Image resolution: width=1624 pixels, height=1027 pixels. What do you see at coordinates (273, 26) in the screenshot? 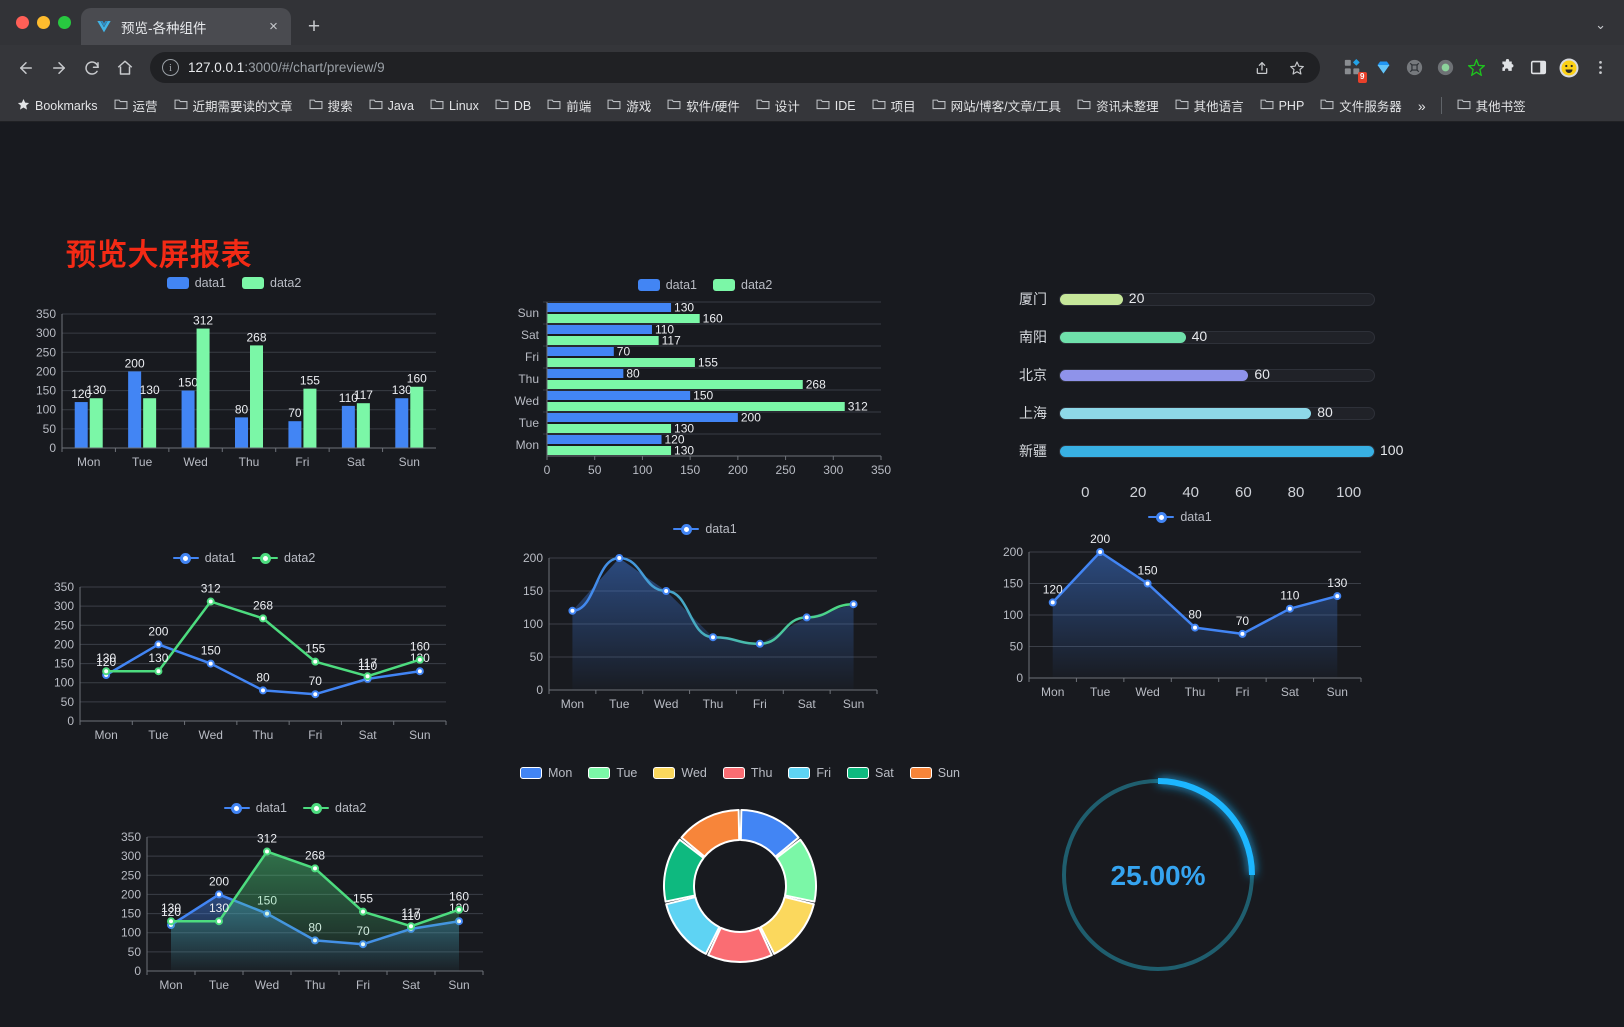
I see `close-icon: ×` at bounding box center [273, 26].